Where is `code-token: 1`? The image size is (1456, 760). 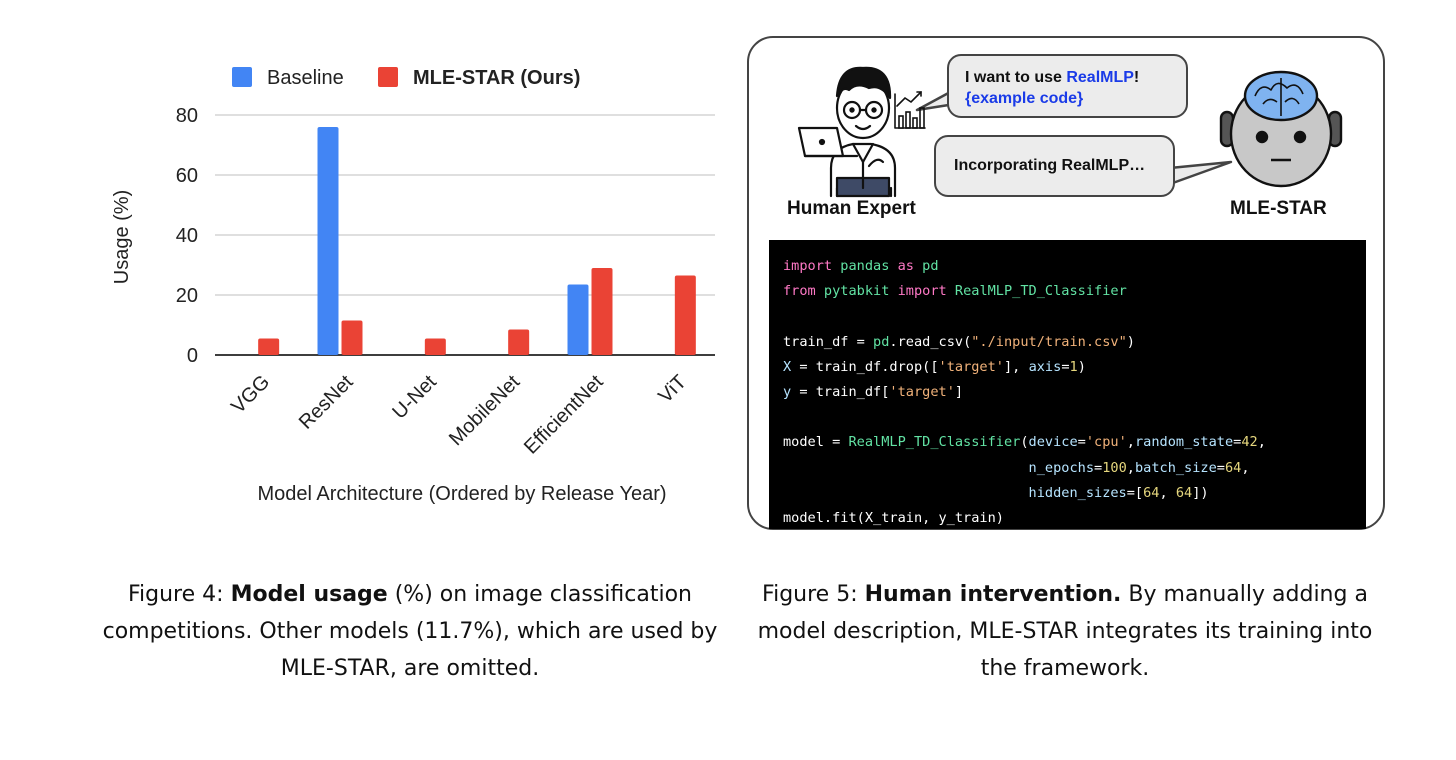
code-token: 1 is located at coordinates (1073, 366).